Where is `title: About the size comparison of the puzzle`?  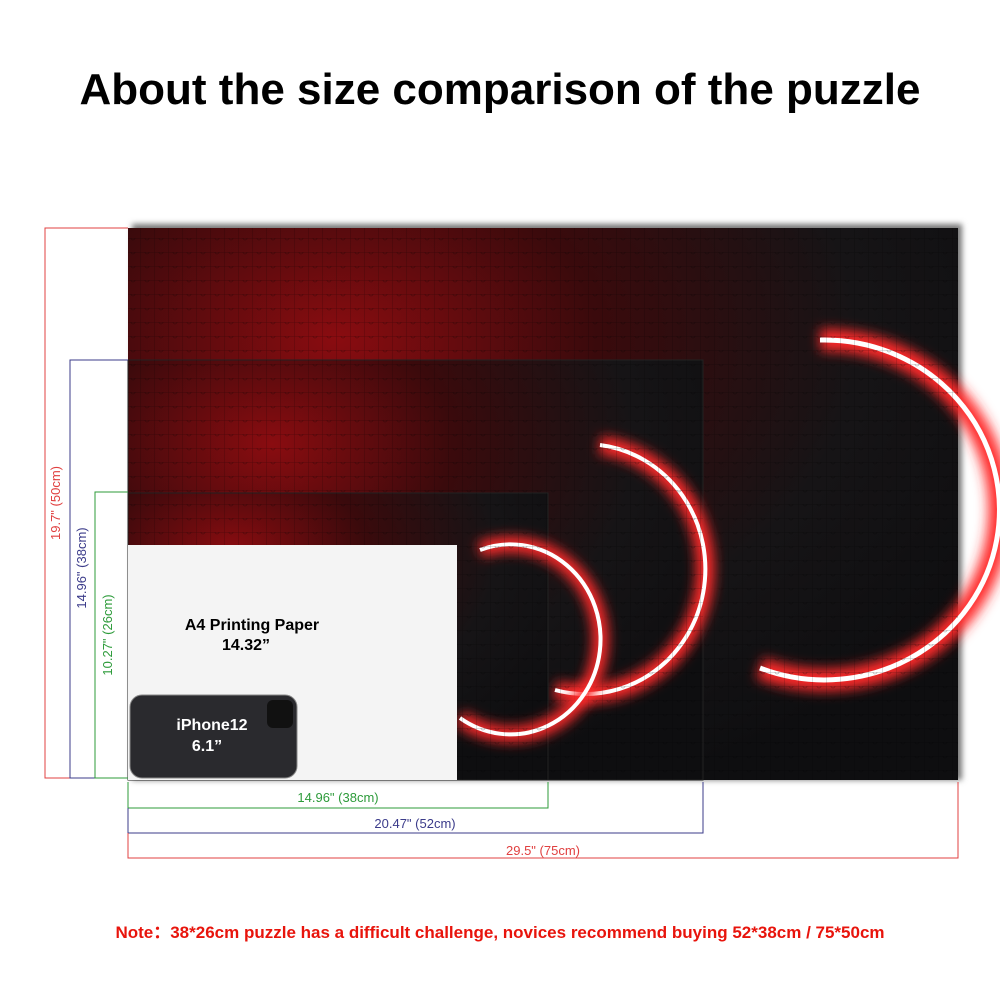 title: About the size comparison of the puzzle is located at coordinates (500, 89).